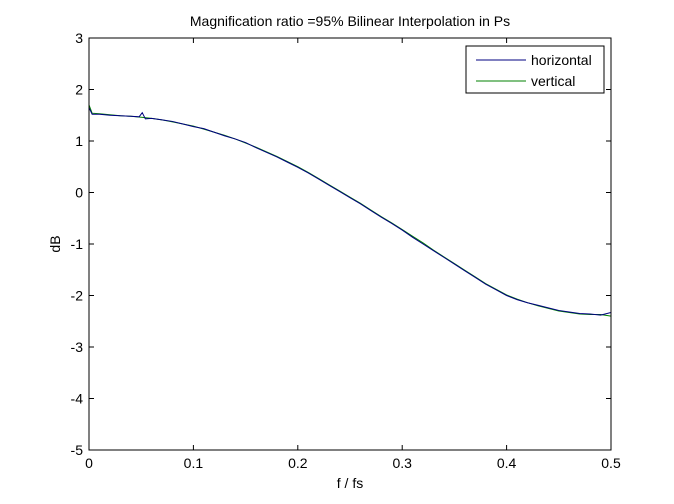  What do you see at coordinates (298, 463) in the screenshot?
I see `x-tick-label: 0.2` at bounding box center [298, 463].